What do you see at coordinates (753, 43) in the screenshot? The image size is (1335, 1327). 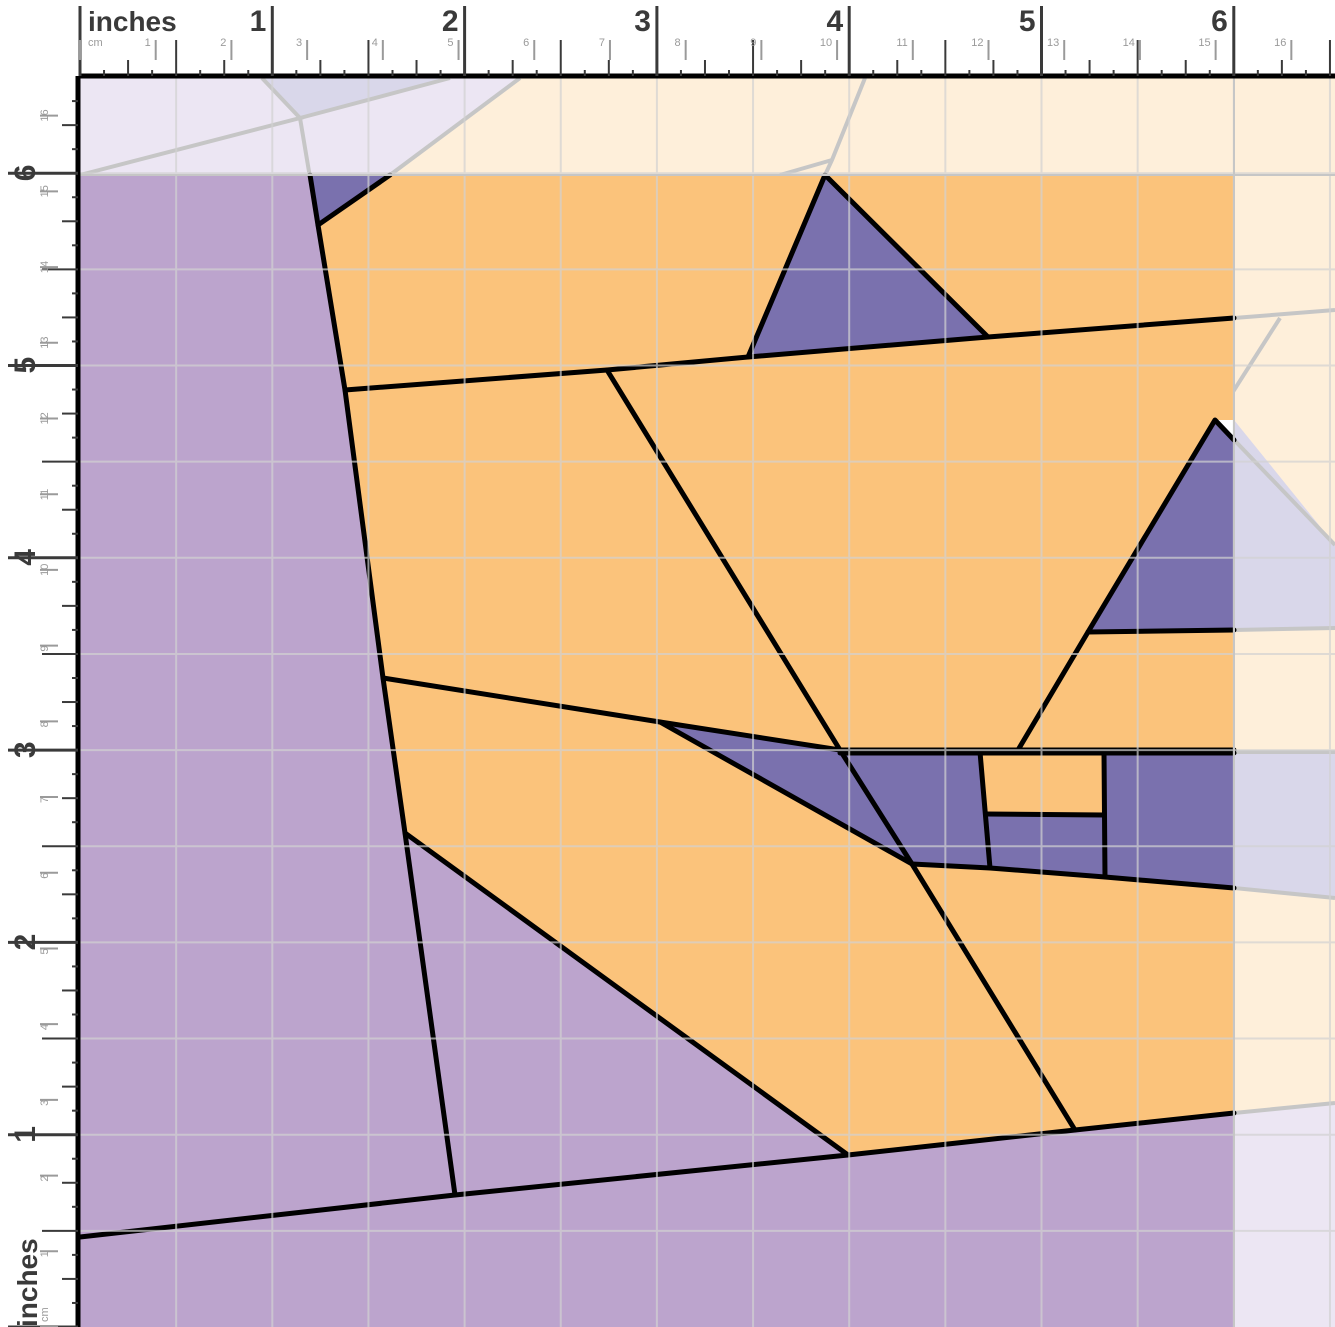 I see `ruler-top-cm-label: 9` at bounding box center [753, 43].